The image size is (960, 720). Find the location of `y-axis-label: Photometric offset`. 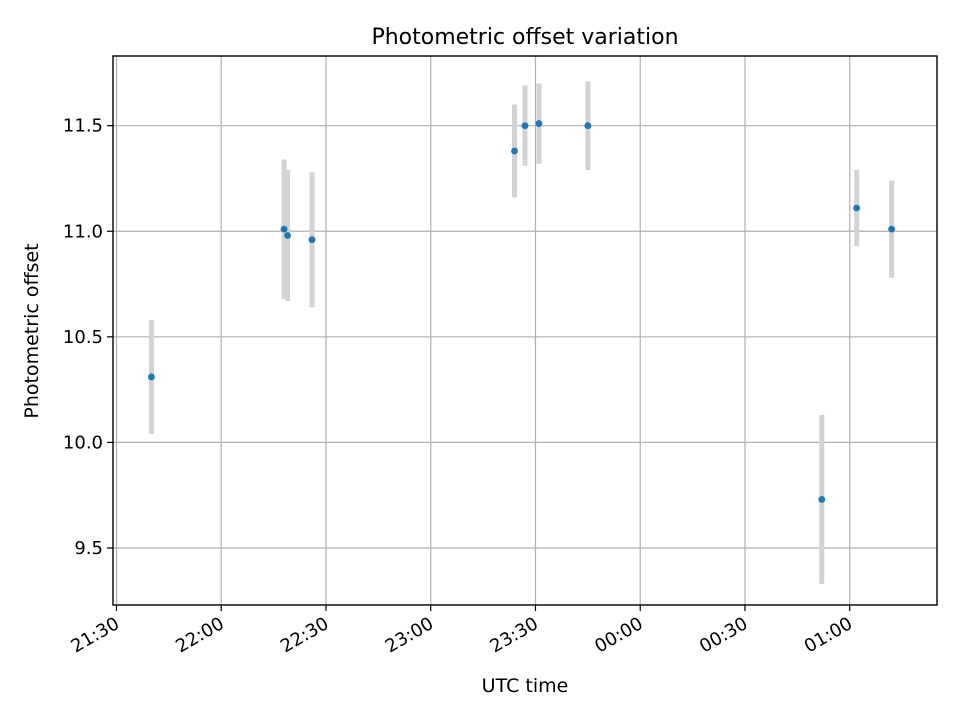

y-axis-label: Photometric offset is located at coordinates (32, 330).